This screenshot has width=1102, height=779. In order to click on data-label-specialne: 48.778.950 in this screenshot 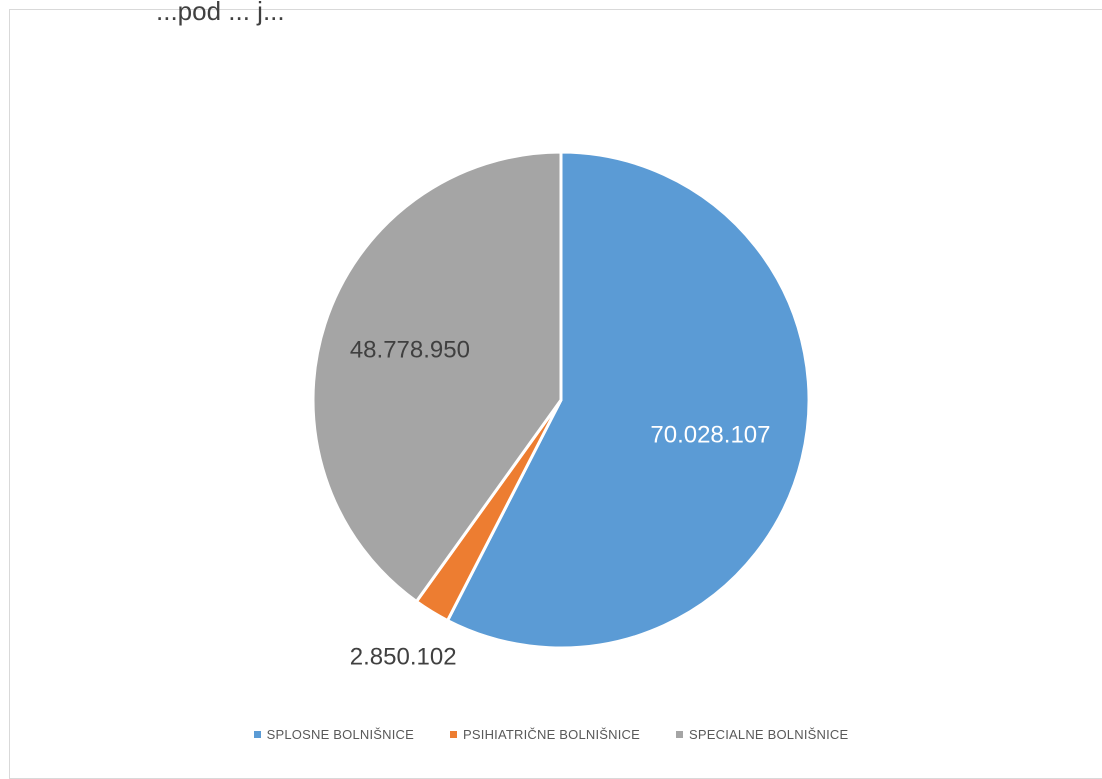, I will do `click(410, 350)`.